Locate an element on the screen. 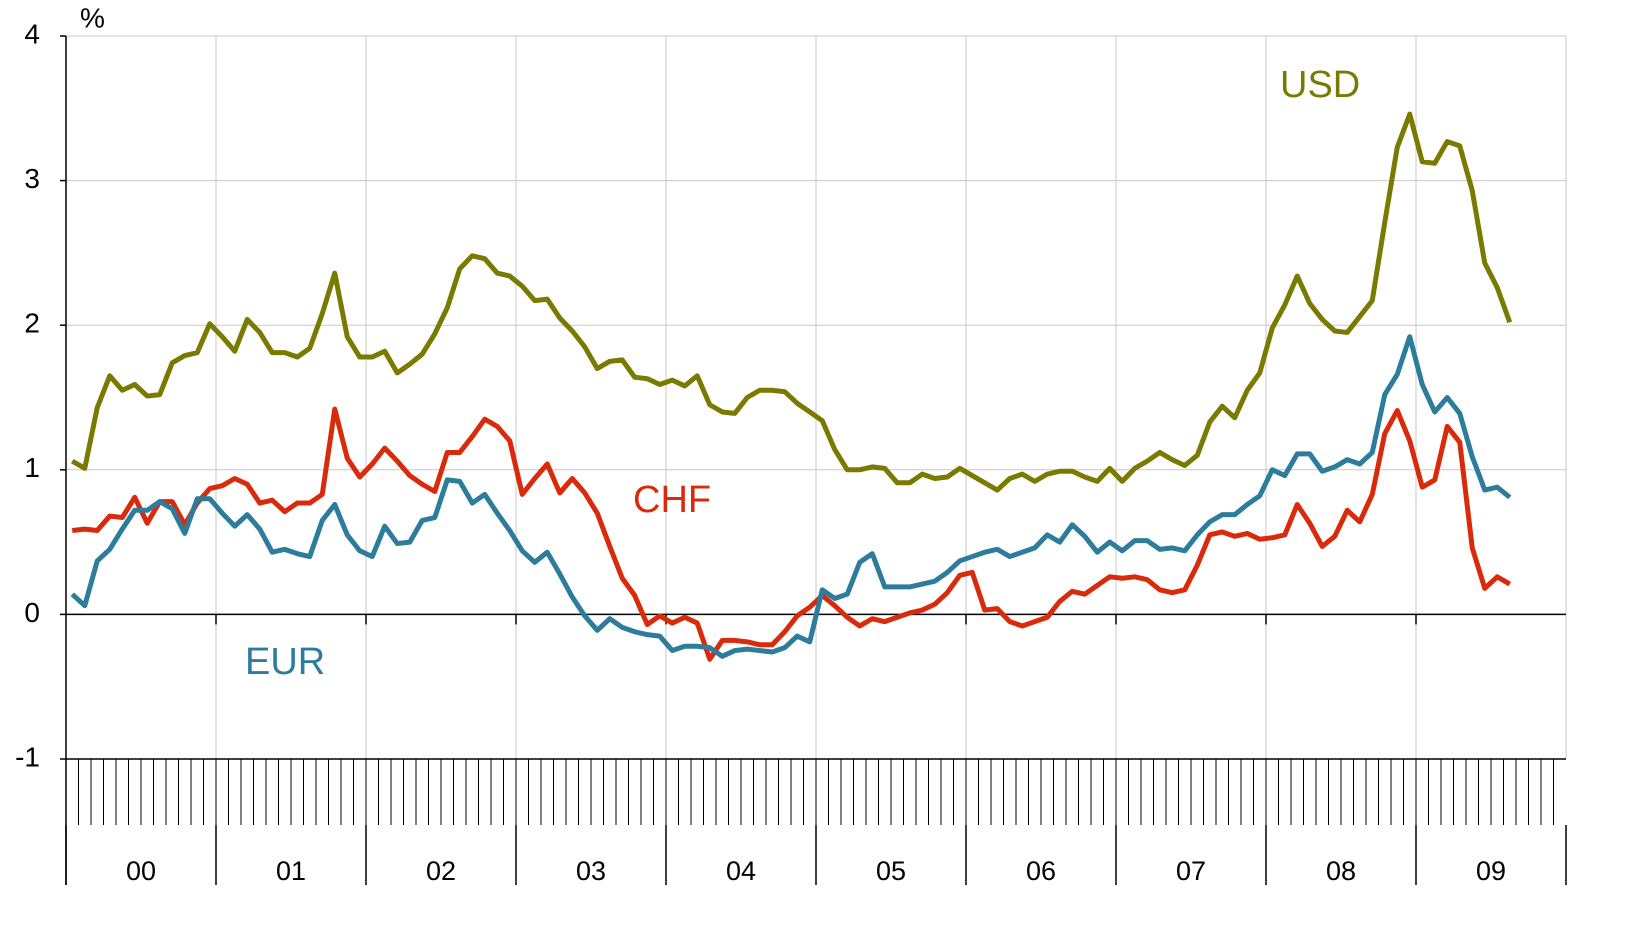  x-tick-label: 09 is located at coordinates (1491, 871).